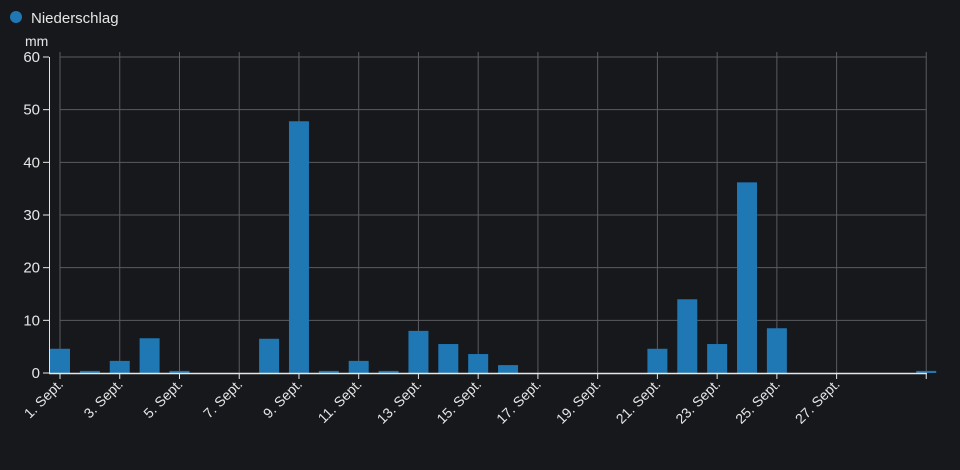 Image resolution: width=960 pixels, height=470 pixels. Describe the element at coordinates (31, 268) in the screenshot. I see `y-tick-label: 20` at that location.